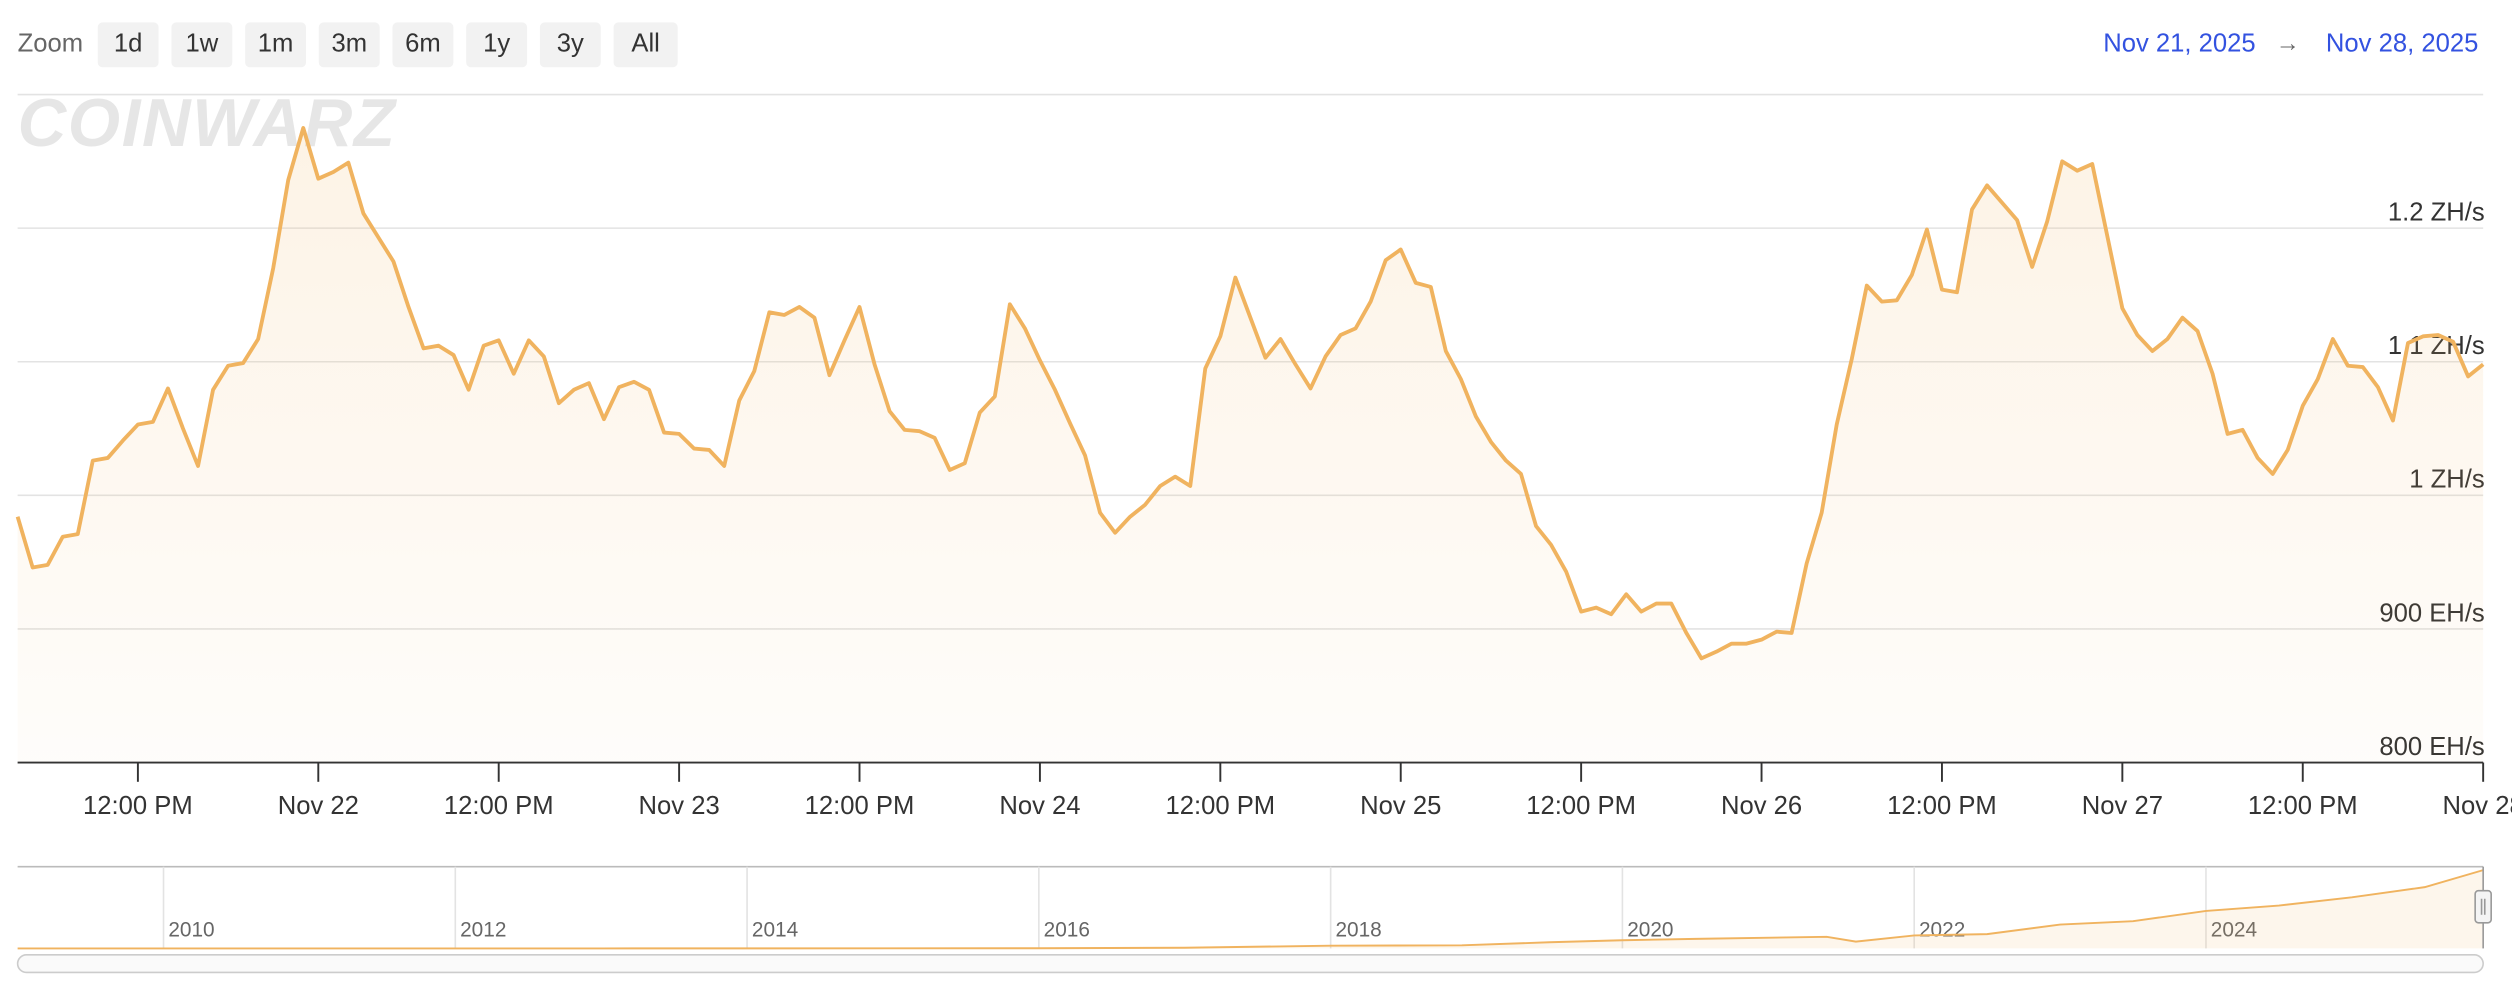  Describe the element at coordinates (1250, 964) in the screenshot. I see `scrollbar` at that location.